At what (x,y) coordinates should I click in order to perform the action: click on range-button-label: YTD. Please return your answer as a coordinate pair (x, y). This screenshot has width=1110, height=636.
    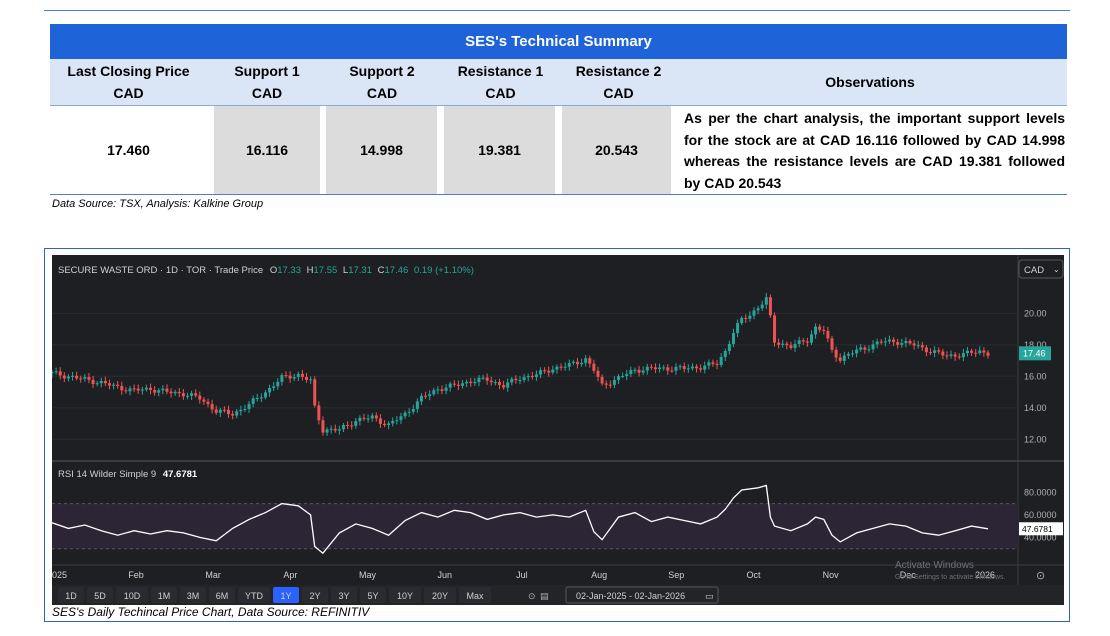
    Looking at the image, I should click on (254, 596).